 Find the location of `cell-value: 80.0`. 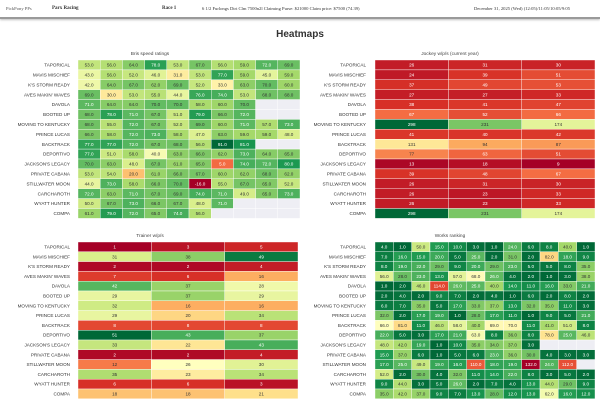

cell-value: 80.0 is located at coordinates (288, 164).